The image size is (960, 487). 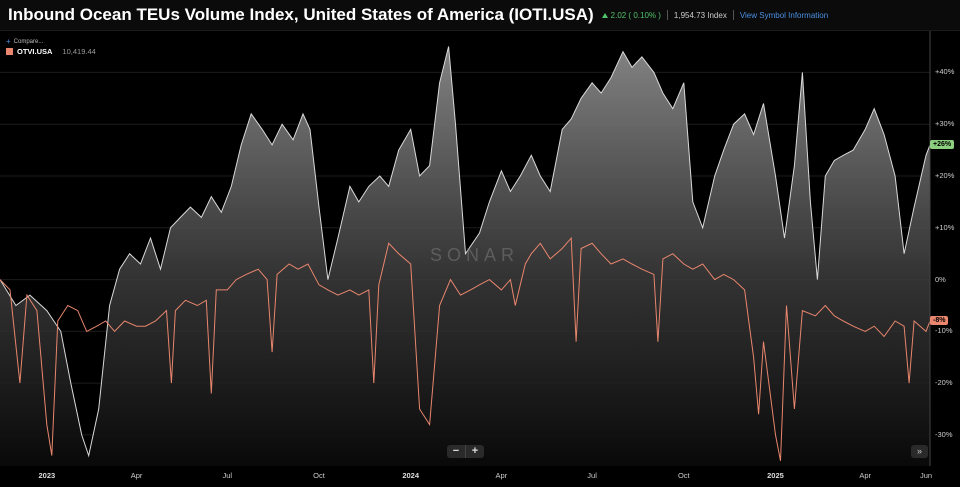 What do you see at coordinates (945, 175) in the screenshot?
I see `y-tick-label: +20%` at bounding box center [945, 175].